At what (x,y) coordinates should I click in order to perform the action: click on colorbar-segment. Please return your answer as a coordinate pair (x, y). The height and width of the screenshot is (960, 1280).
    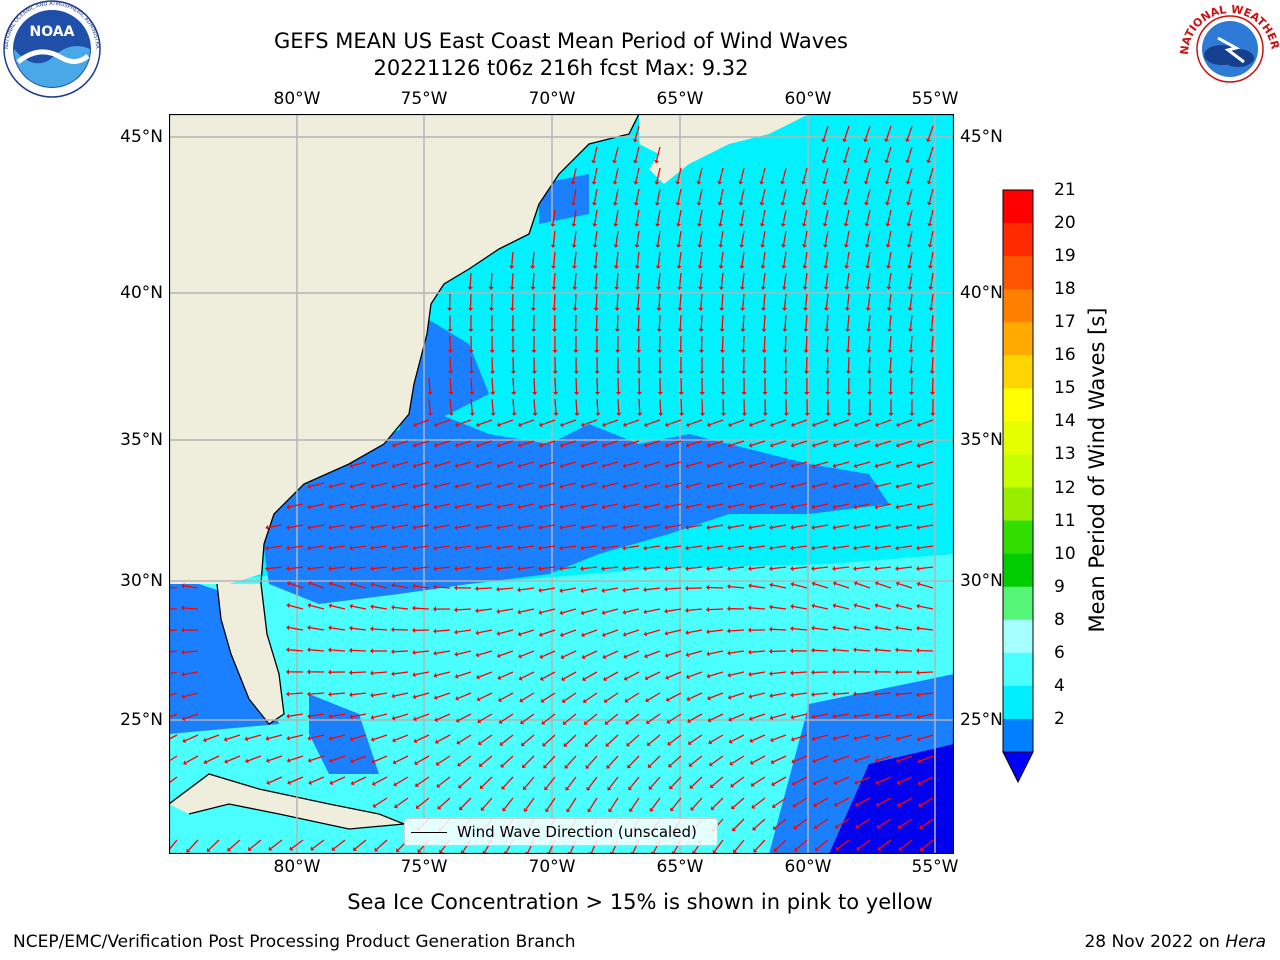
    Looking at the image, I should click on (1018, 405).